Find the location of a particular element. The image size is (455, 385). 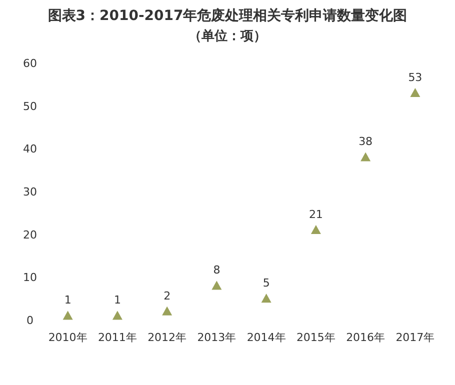

y-tick-label: 40 is located at coordinates (30, 149).